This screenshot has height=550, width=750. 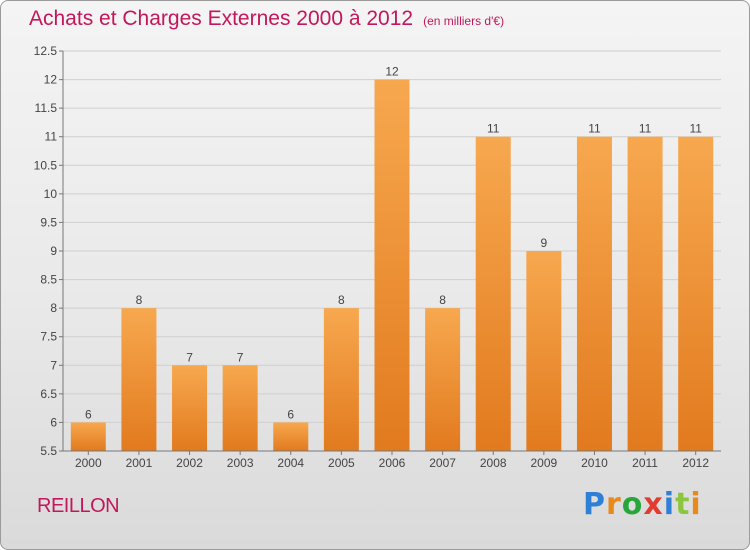 I want to click on title-text: Achats et Charges Externes 2000 à 2012, so click(x=221, y=18).